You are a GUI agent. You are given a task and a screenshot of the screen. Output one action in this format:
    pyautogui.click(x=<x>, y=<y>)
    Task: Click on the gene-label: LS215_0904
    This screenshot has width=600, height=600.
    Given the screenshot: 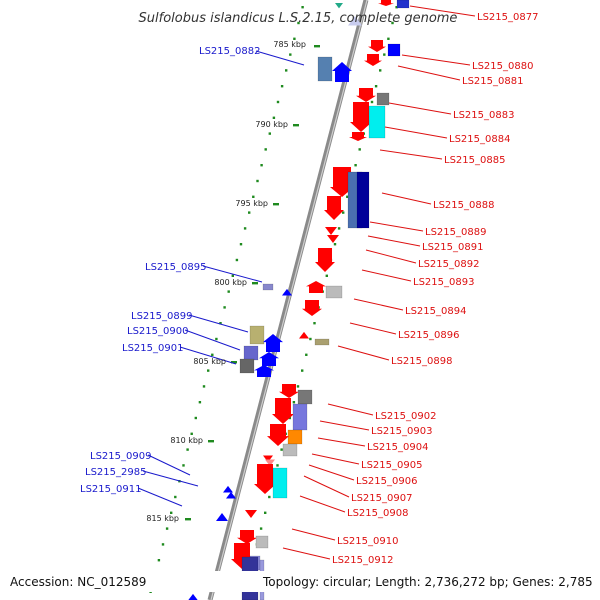 What is the action you would take?
    pyautogui.click(x=397, y=447)
    